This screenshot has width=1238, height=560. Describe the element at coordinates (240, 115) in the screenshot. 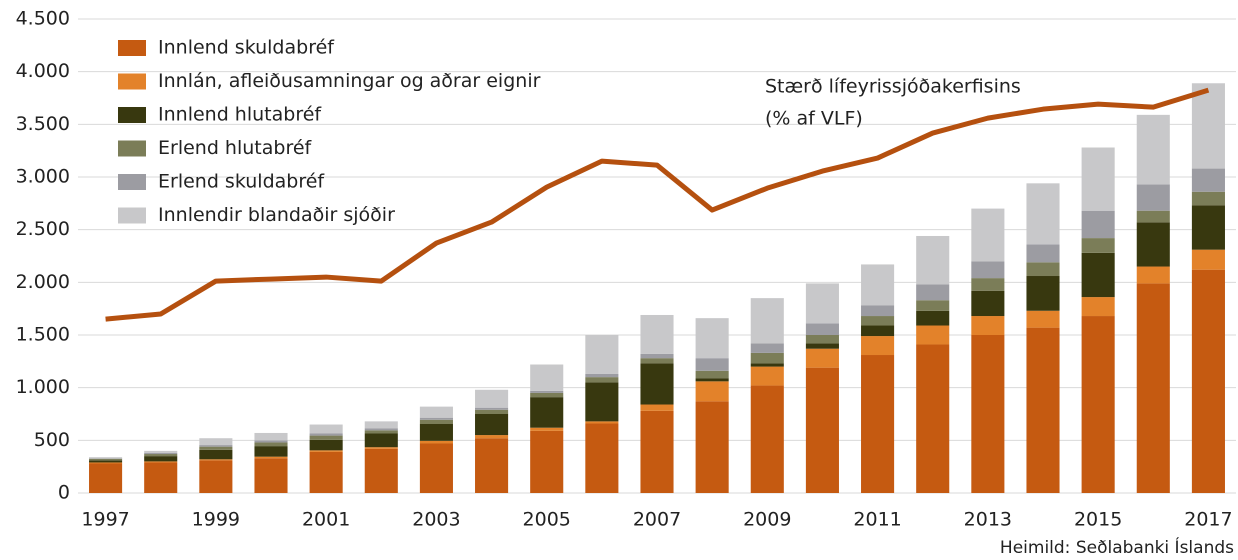

I see `legend-label: Innlend hlutabréf` at that location.